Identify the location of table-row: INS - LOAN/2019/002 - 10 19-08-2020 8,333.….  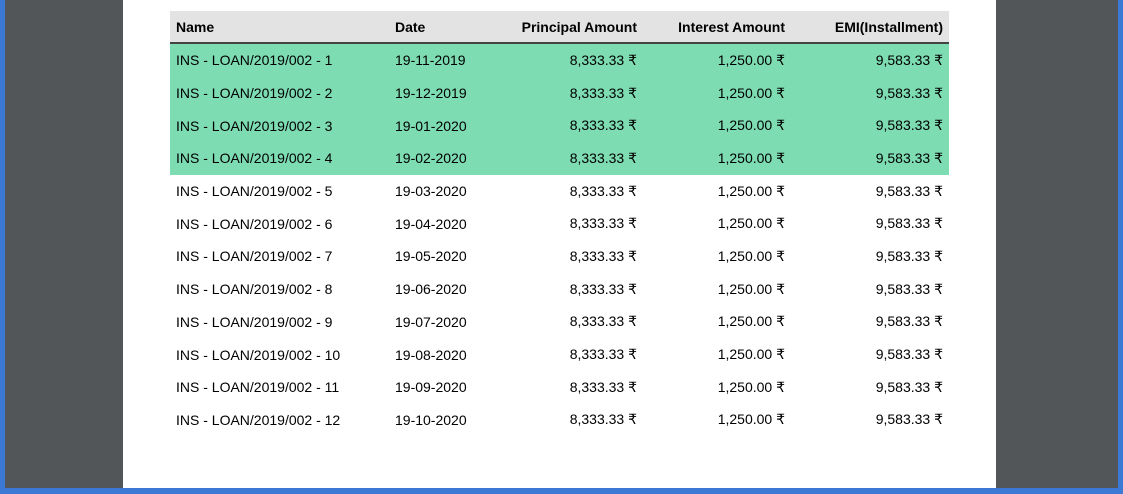
(559, 354).